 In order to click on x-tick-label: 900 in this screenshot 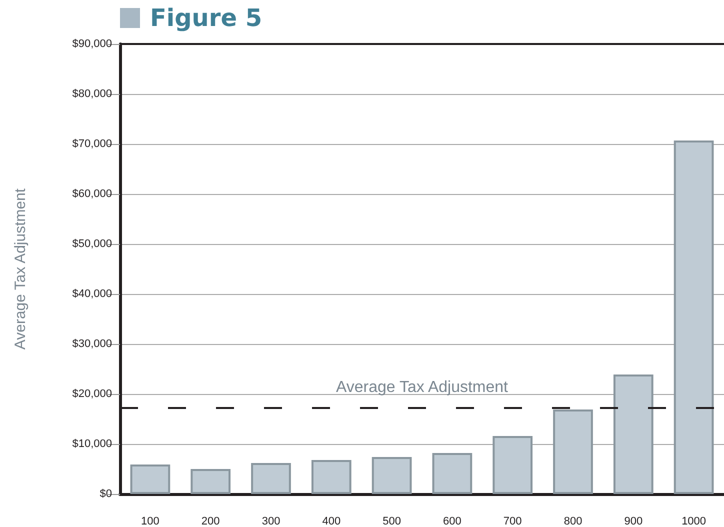, I will do `click(633, 521)`.